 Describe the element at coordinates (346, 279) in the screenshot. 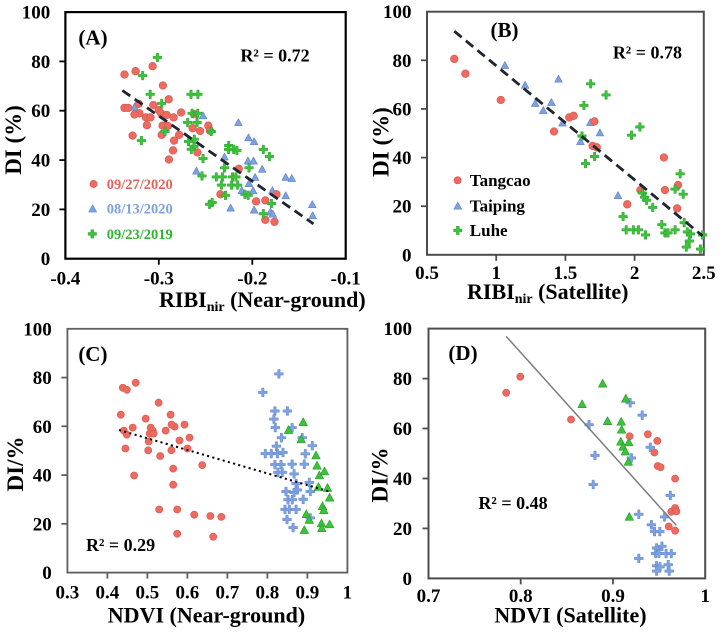

I see `svg-text: -0.1` at that location.